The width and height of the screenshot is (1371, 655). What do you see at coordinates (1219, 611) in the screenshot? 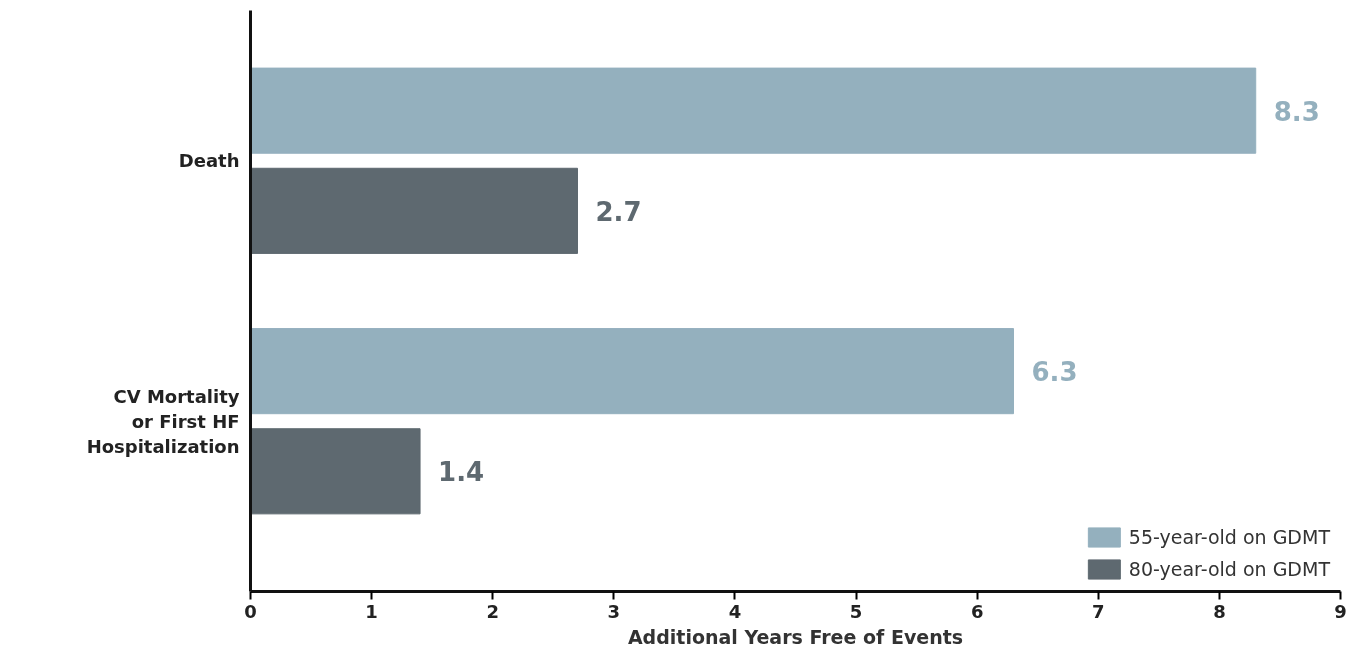
I see `x-tick-label: 8` at bounding box center [1219, 611].